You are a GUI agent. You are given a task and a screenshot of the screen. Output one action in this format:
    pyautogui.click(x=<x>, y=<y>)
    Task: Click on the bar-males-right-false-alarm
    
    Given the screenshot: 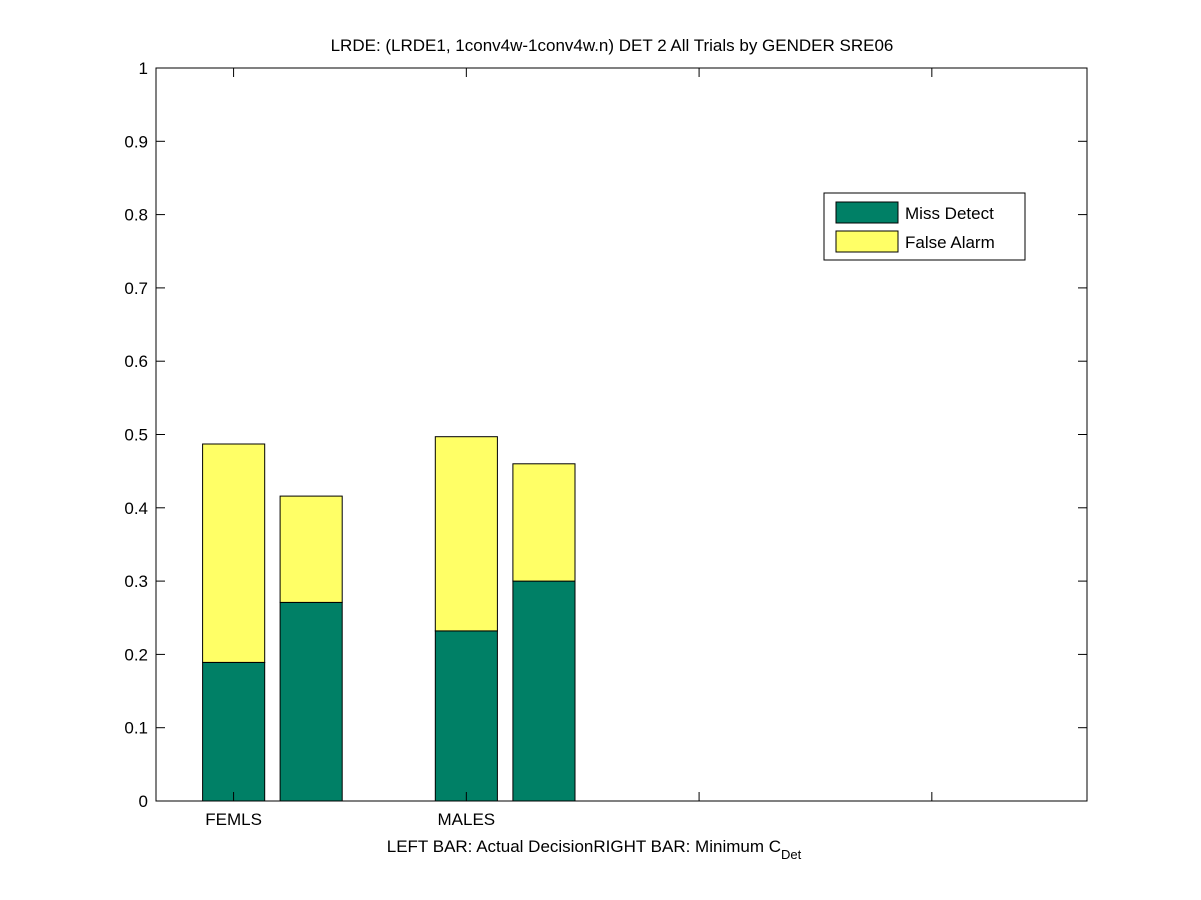 What is the action you would take?
    pyautogui.click(x=544, y=522)
    